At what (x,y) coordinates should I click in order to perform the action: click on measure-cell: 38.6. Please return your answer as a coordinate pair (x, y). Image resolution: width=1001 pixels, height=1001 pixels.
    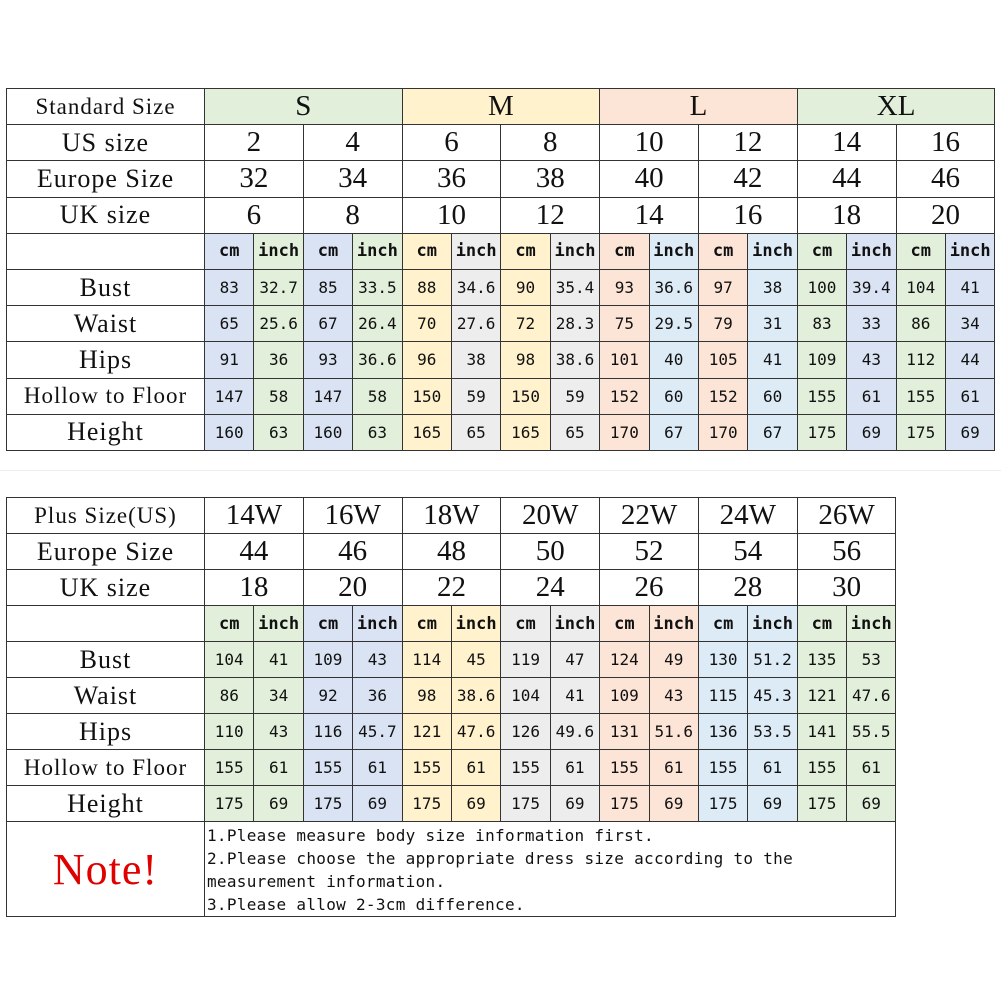
    Looking at the image, I should click on (476, 695).